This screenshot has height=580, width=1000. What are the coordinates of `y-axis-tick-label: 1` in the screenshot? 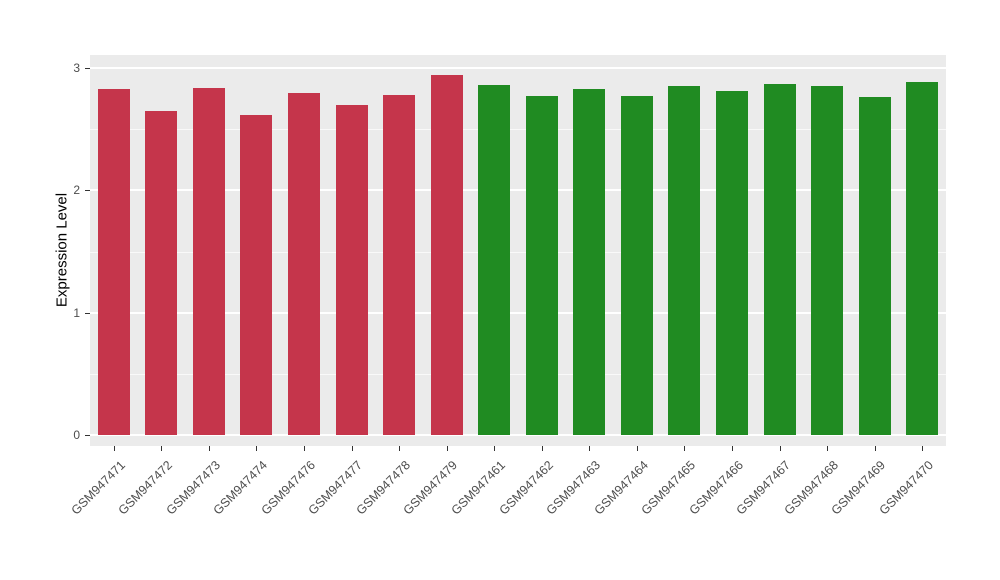 It's located at (76, 312).